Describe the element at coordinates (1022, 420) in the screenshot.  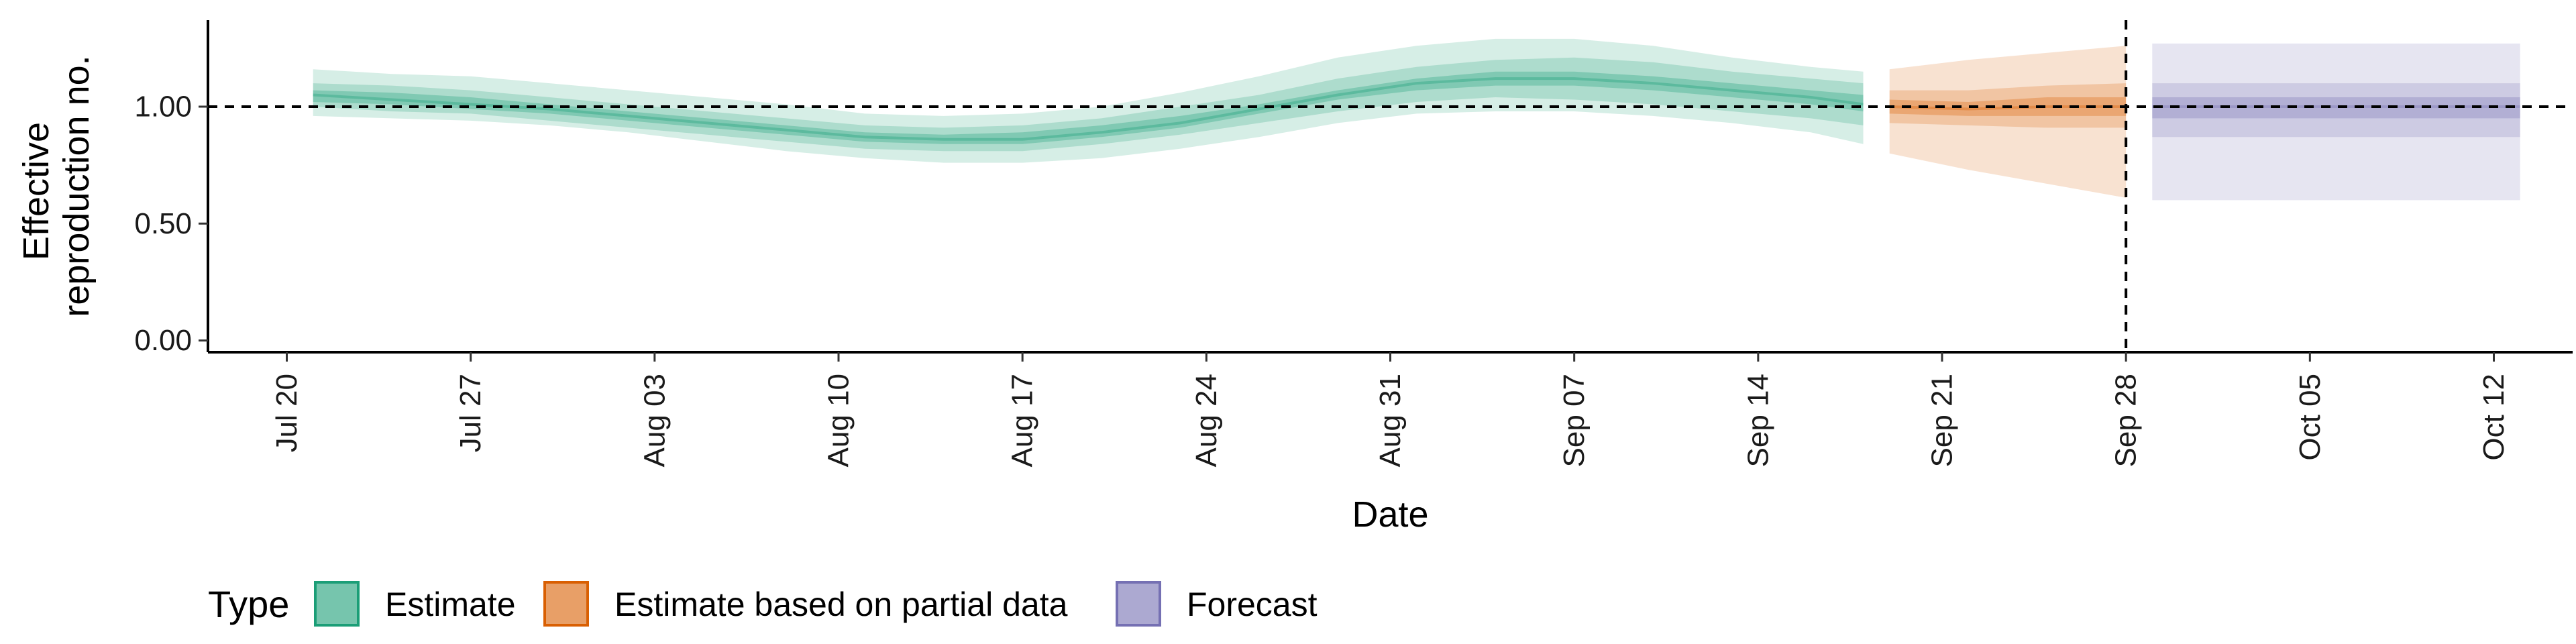
I see `x-tick-label: Aug 17` at that location.